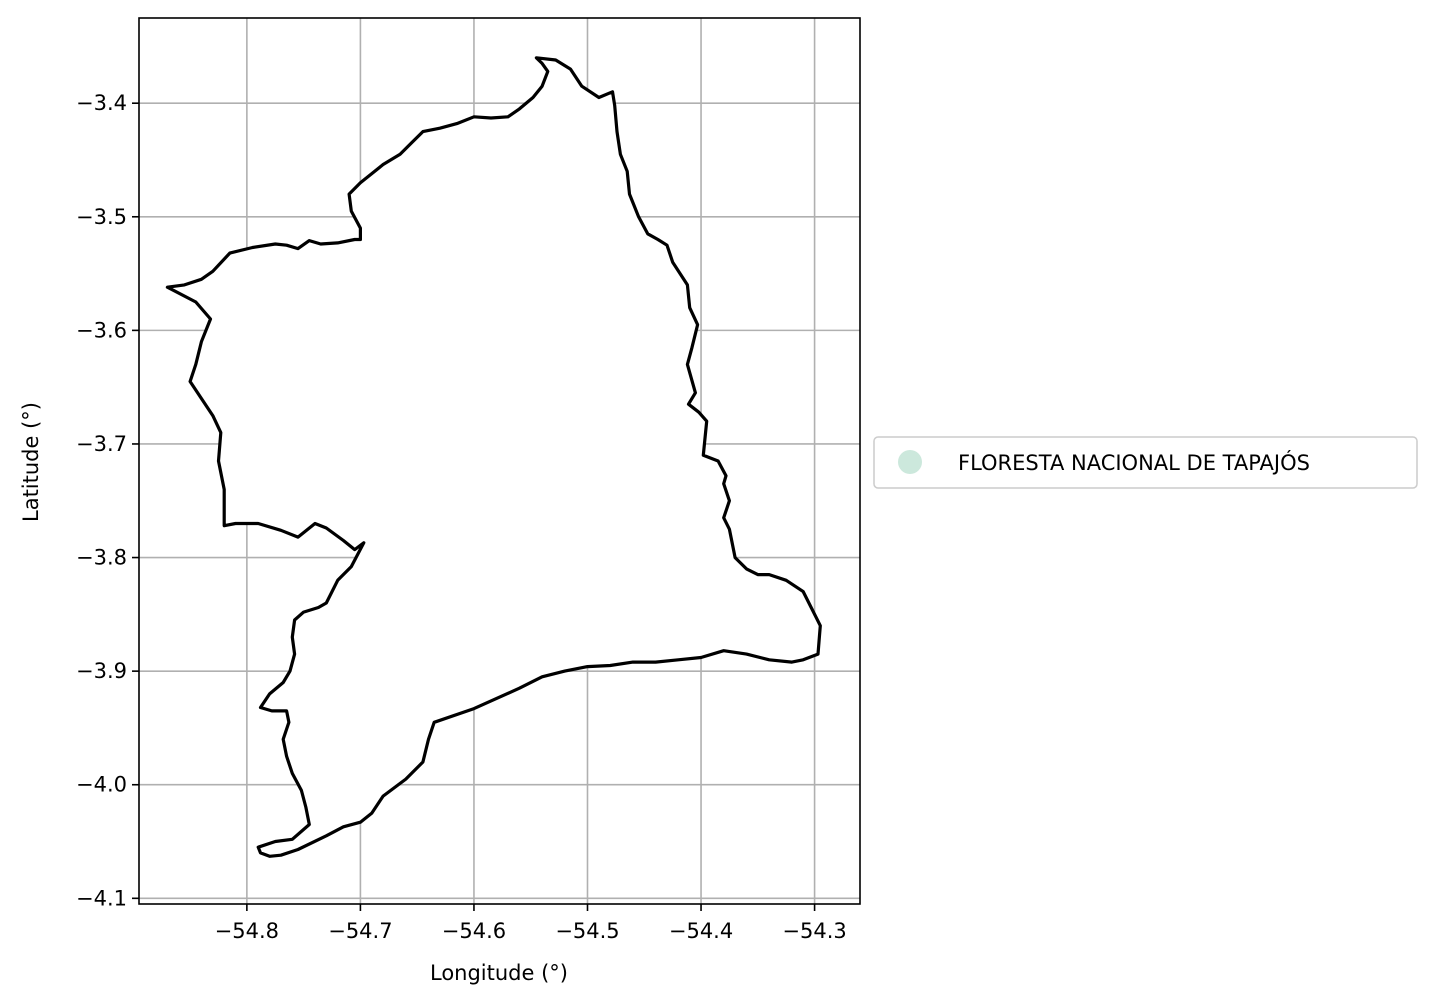 This screenshot has height=1006, width=1434. Describe the element at coordinates (101, 671) in the screenshot. I see `y-tick-label: −3.9` at that location.